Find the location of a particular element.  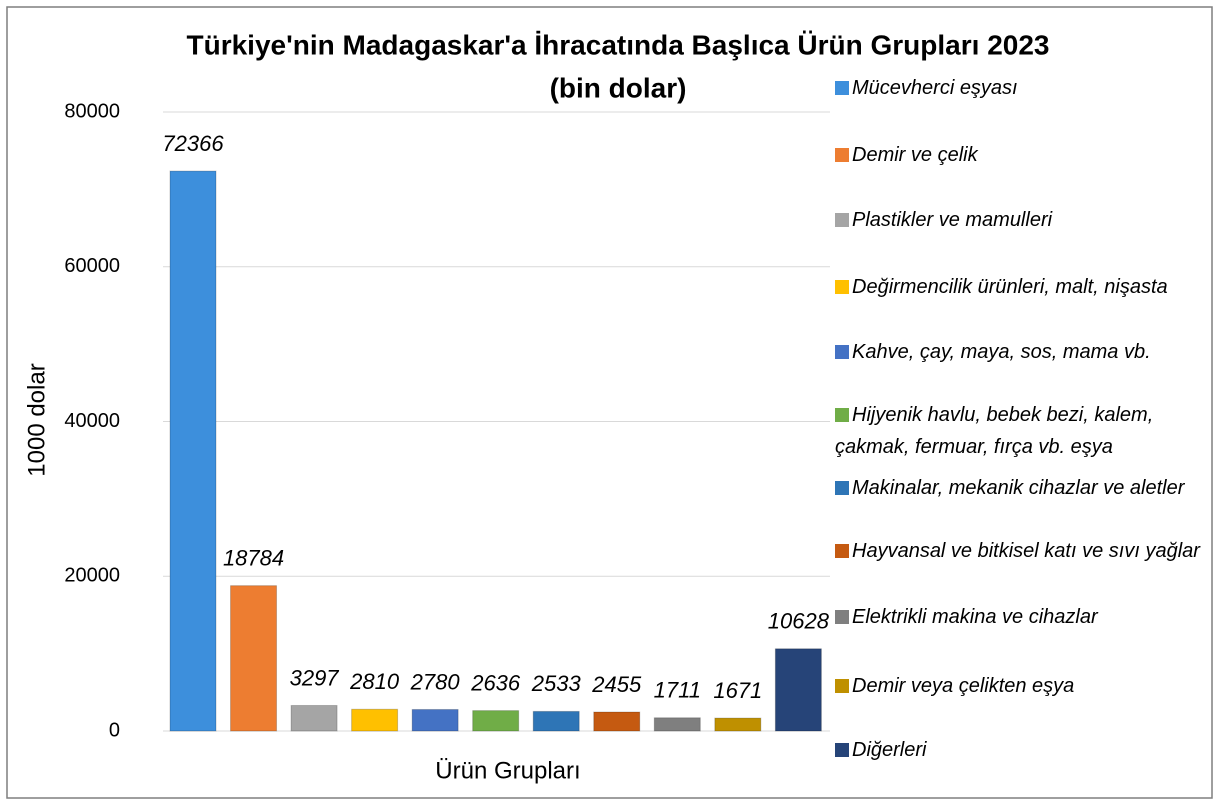

y-axis-label: 1000 dolar is located at coordinates (36, 419).